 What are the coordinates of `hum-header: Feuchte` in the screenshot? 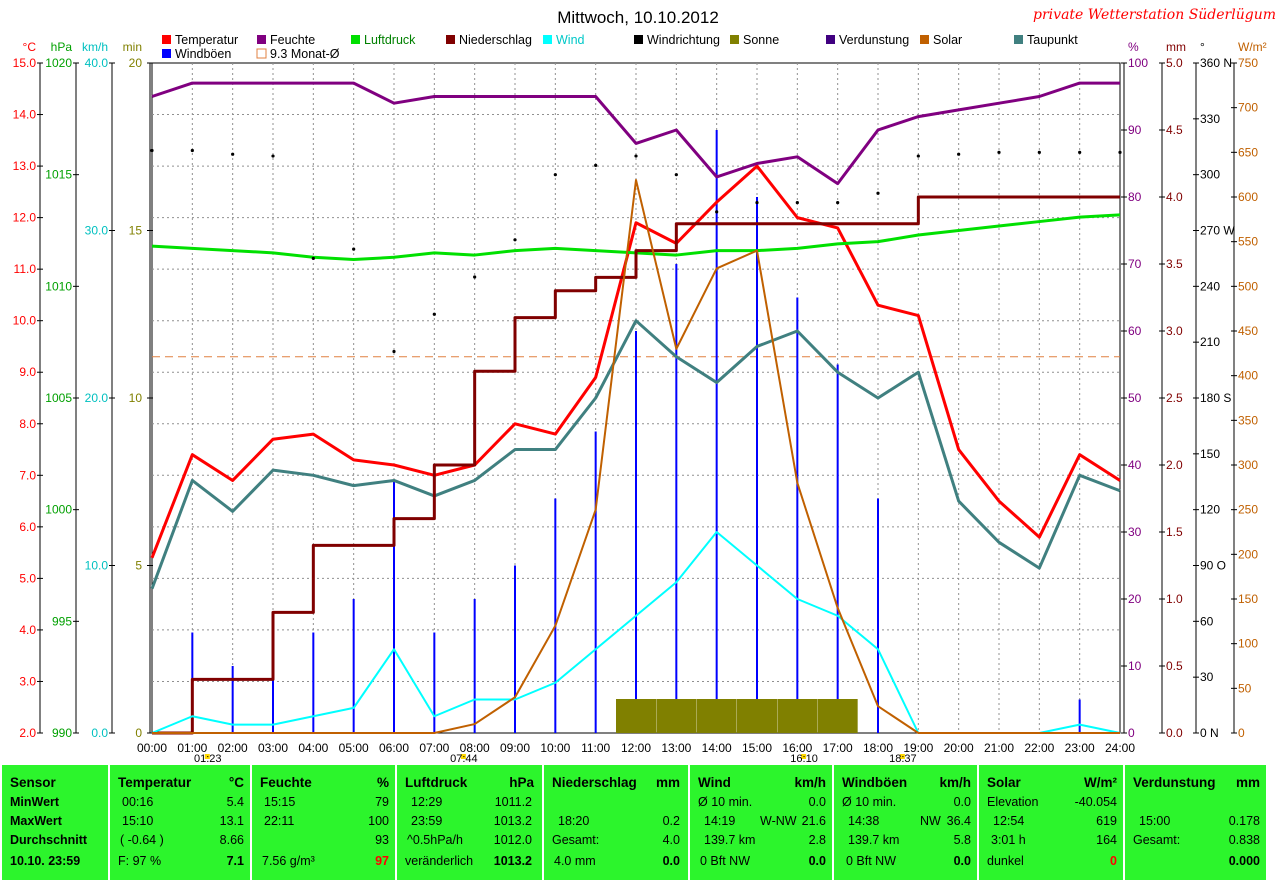 It's located at (286, 782).